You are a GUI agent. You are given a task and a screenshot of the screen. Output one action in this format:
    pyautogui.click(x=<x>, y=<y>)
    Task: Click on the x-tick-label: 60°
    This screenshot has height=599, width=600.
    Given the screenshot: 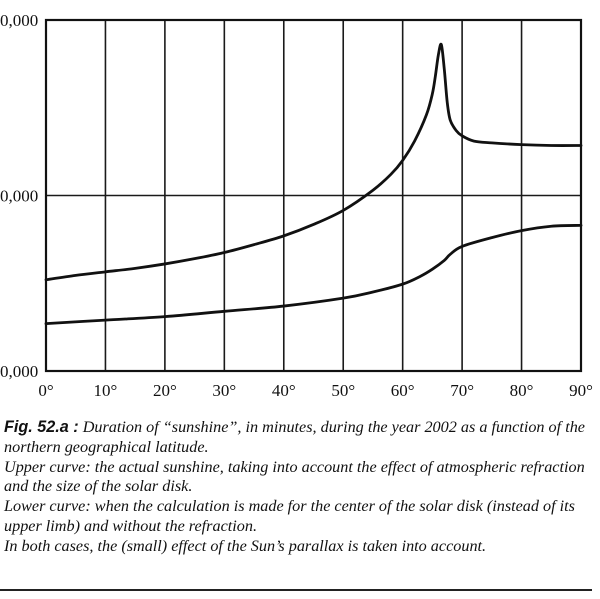 What is the action you would take?
    pyautogui.click(x=403, y=390)
    